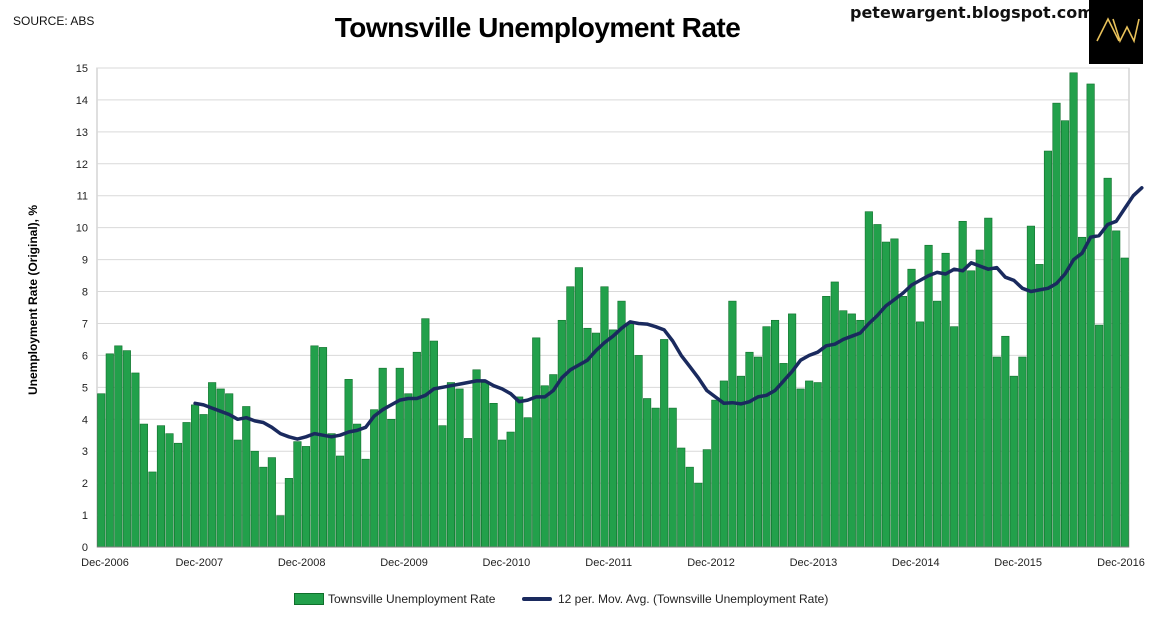 The height and width of the screenshot is (621, 1160). I want to click on aw-logo, so click(1116, 32).